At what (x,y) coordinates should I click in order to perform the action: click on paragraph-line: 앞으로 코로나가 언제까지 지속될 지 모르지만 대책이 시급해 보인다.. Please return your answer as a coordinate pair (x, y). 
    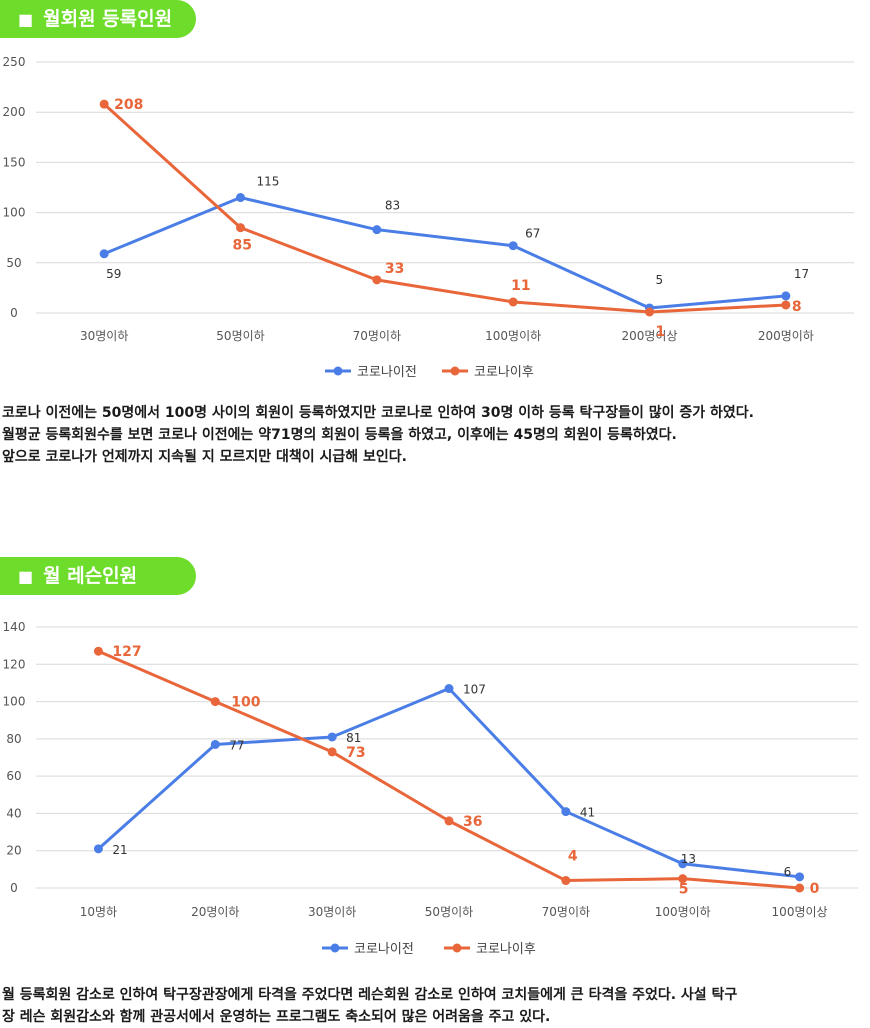
    Looking at the image, I should click on (204, 457).